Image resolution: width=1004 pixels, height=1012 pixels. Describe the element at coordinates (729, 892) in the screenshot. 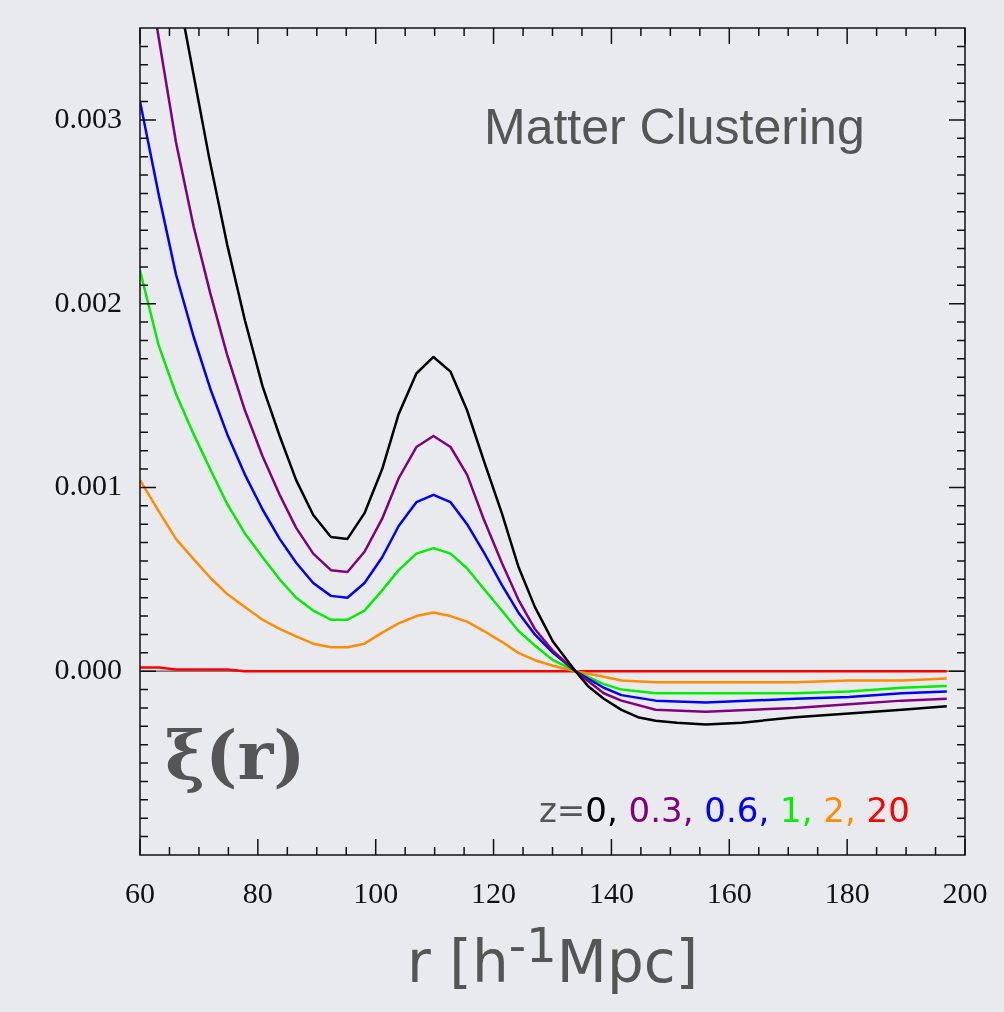

I see `x-tick-label: 160` at that location.